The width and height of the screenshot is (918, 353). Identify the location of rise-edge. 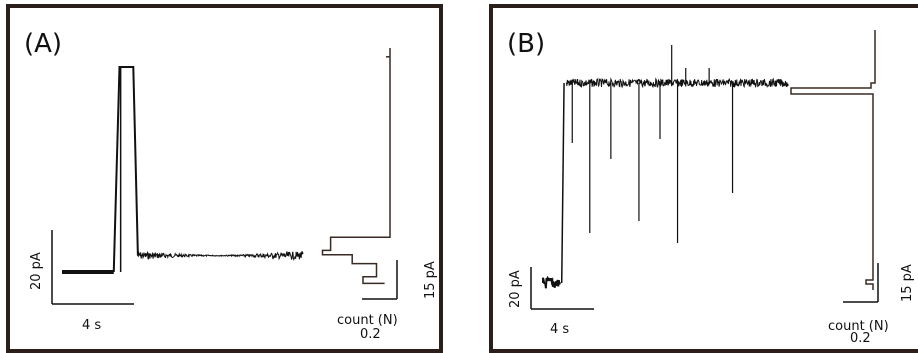
(562, 183).